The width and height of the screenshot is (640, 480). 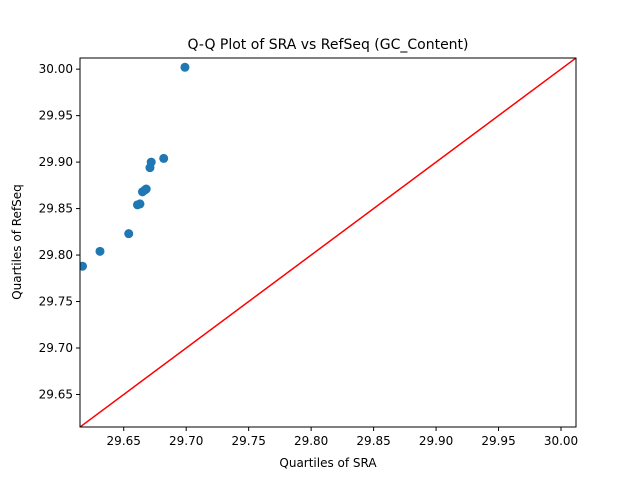 What do you see at coordinates (56, 348) in the screenshot?
I see `y-tick-label: 29.70` at bounding box center [56, 348].